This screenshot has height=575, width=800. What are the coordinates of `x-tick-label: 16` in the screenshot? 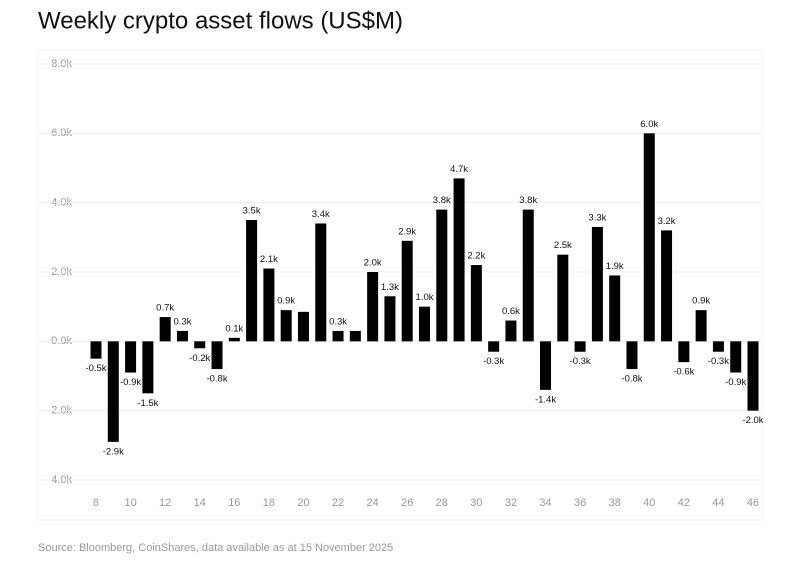 It's located at (234, 503).